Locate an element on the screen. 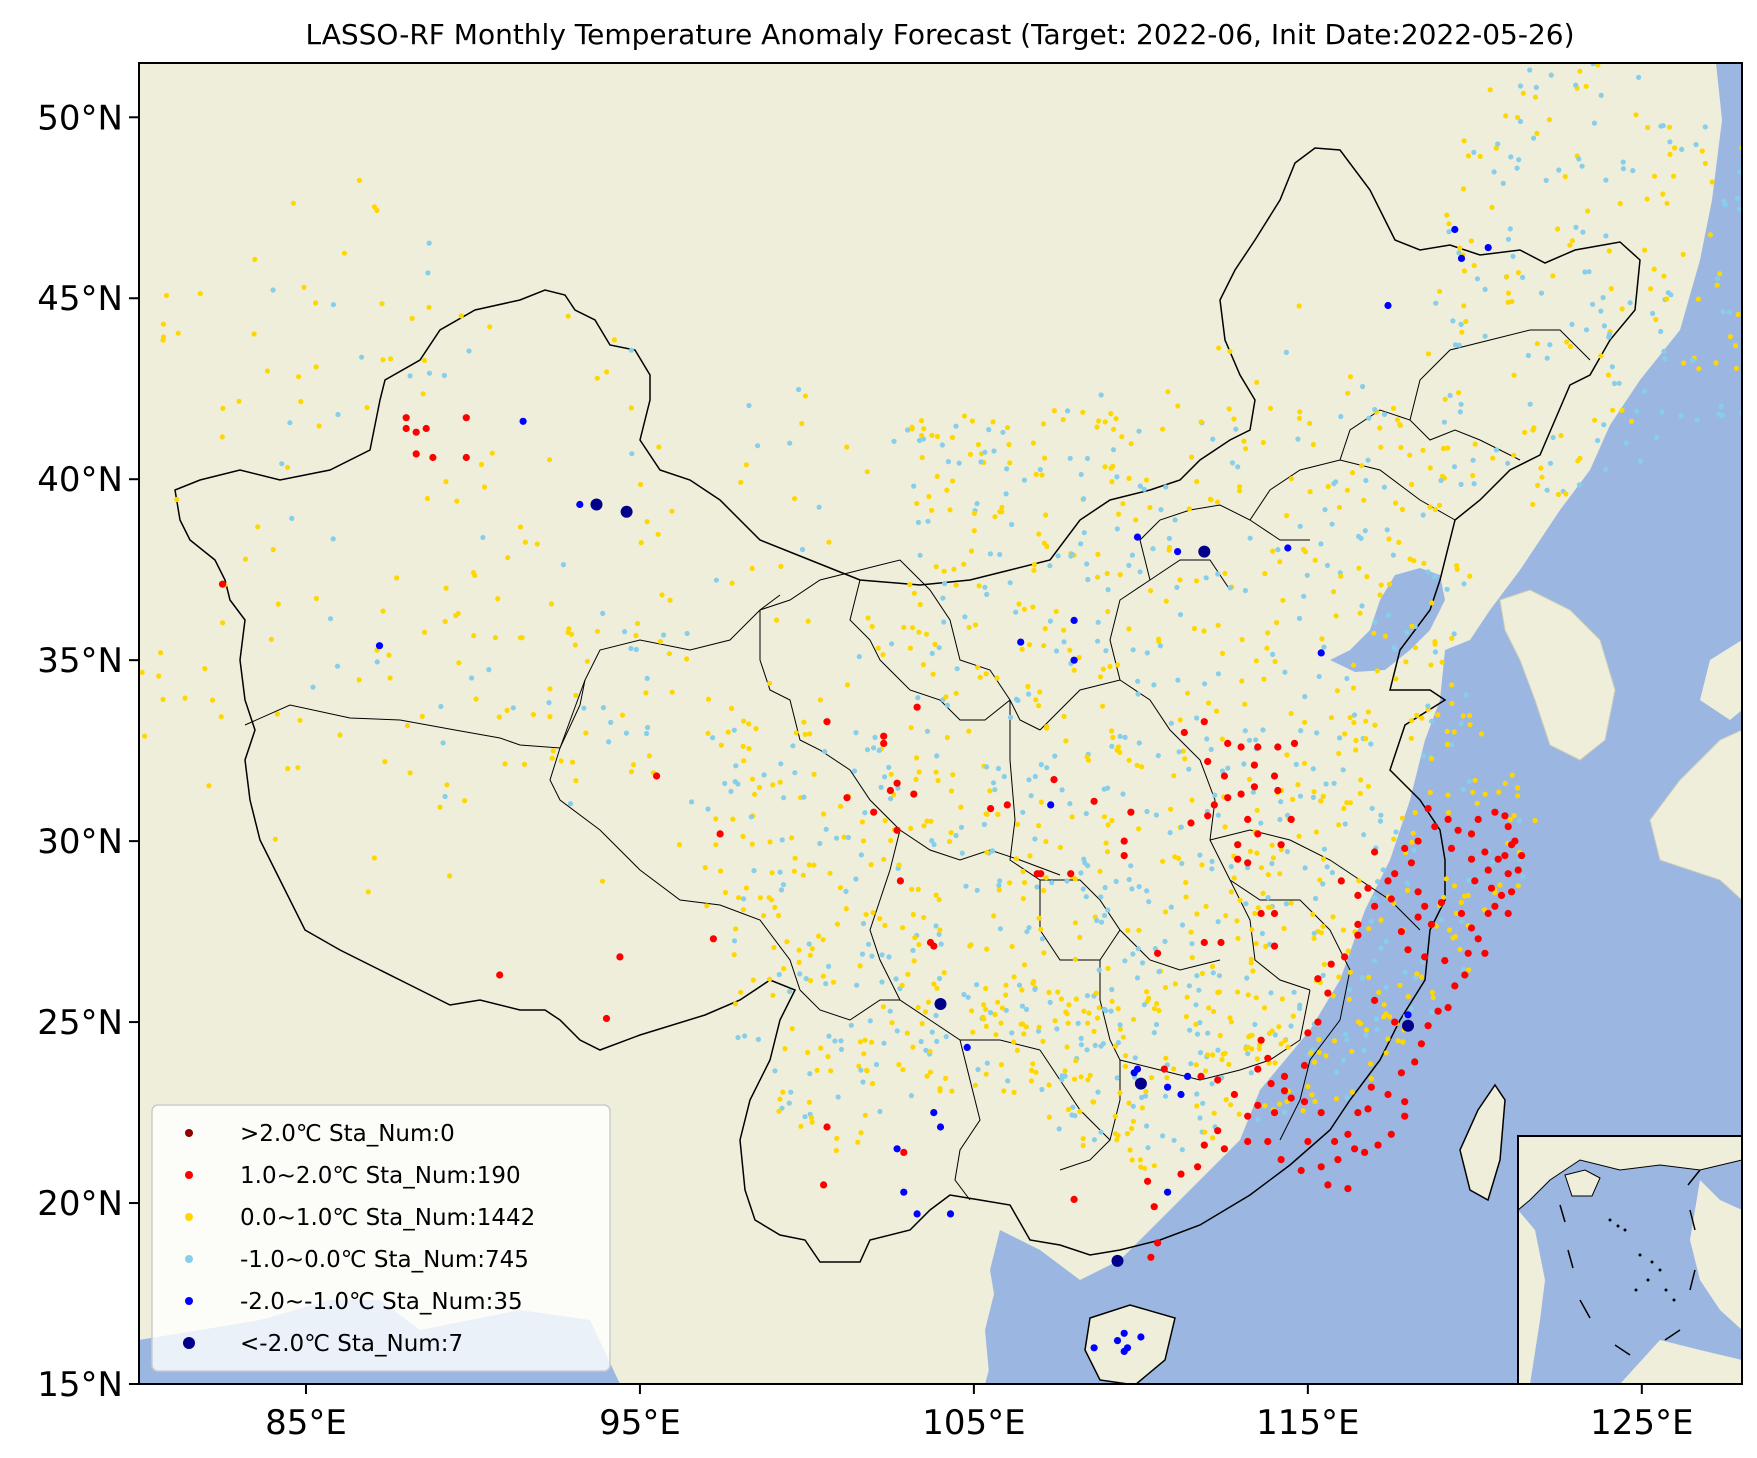 The width and height of the screenshot is (1757, 1458). legend-marker is located at coordinates (189, 1259).